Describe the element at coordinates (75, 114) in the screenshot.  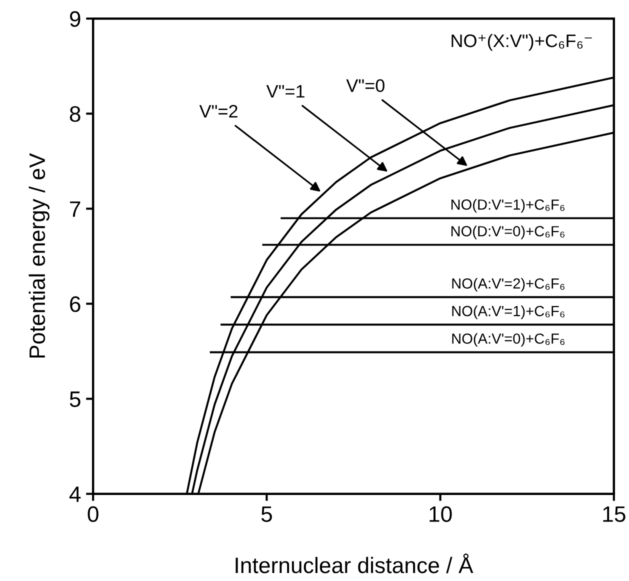
I see `y-tick-label: 8` at that location.